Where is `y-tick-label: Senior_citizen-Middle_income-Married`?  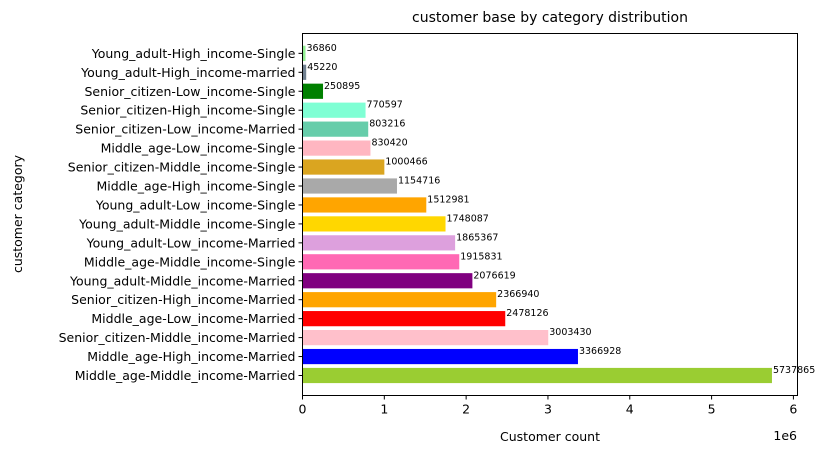 y-tick-label: Senior_citizen-Middle_income-Married is located at coordinates (177, 337).